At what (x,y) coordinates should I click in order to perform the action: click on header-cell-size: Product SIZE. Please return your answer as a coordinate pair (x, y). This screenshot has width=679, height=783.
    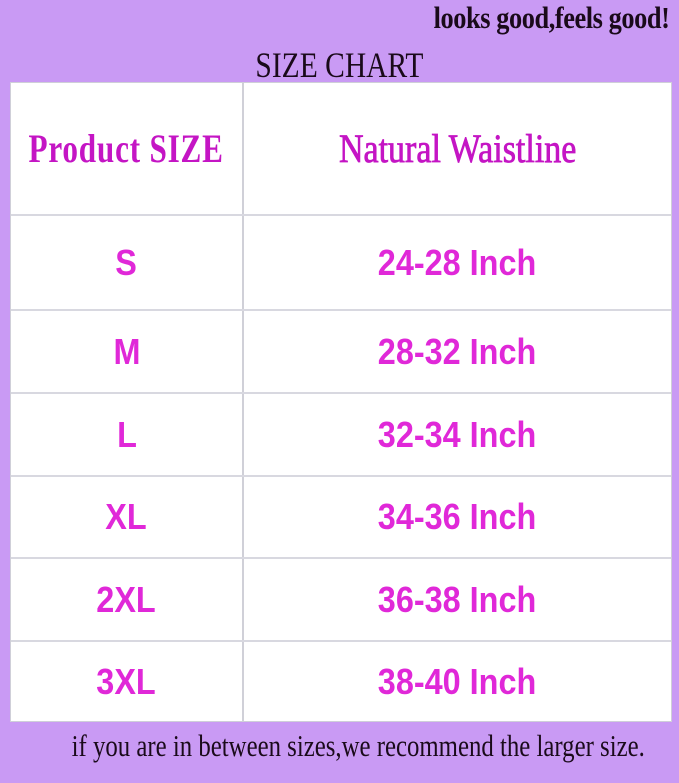
    Looking at the image, I should click on (127, 148).